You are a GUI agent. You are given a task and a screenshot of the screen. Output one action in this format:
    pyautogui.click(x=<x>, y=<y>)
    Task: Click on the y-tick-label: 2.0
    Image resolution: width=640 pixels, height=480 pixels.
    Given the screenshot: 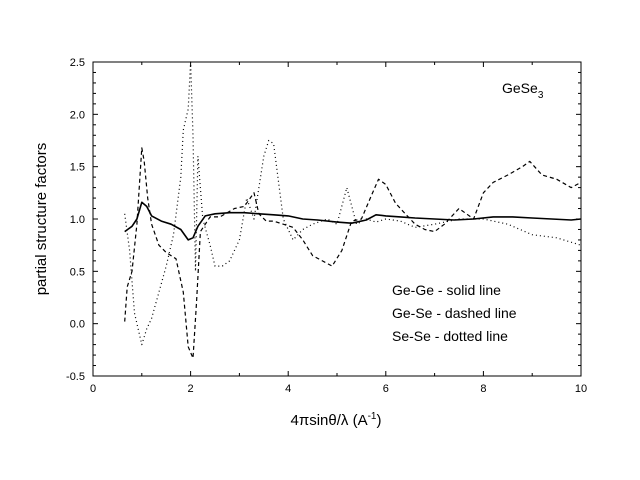 What is the action you would take?
    pyautogui.click(x=77, y=115)
    